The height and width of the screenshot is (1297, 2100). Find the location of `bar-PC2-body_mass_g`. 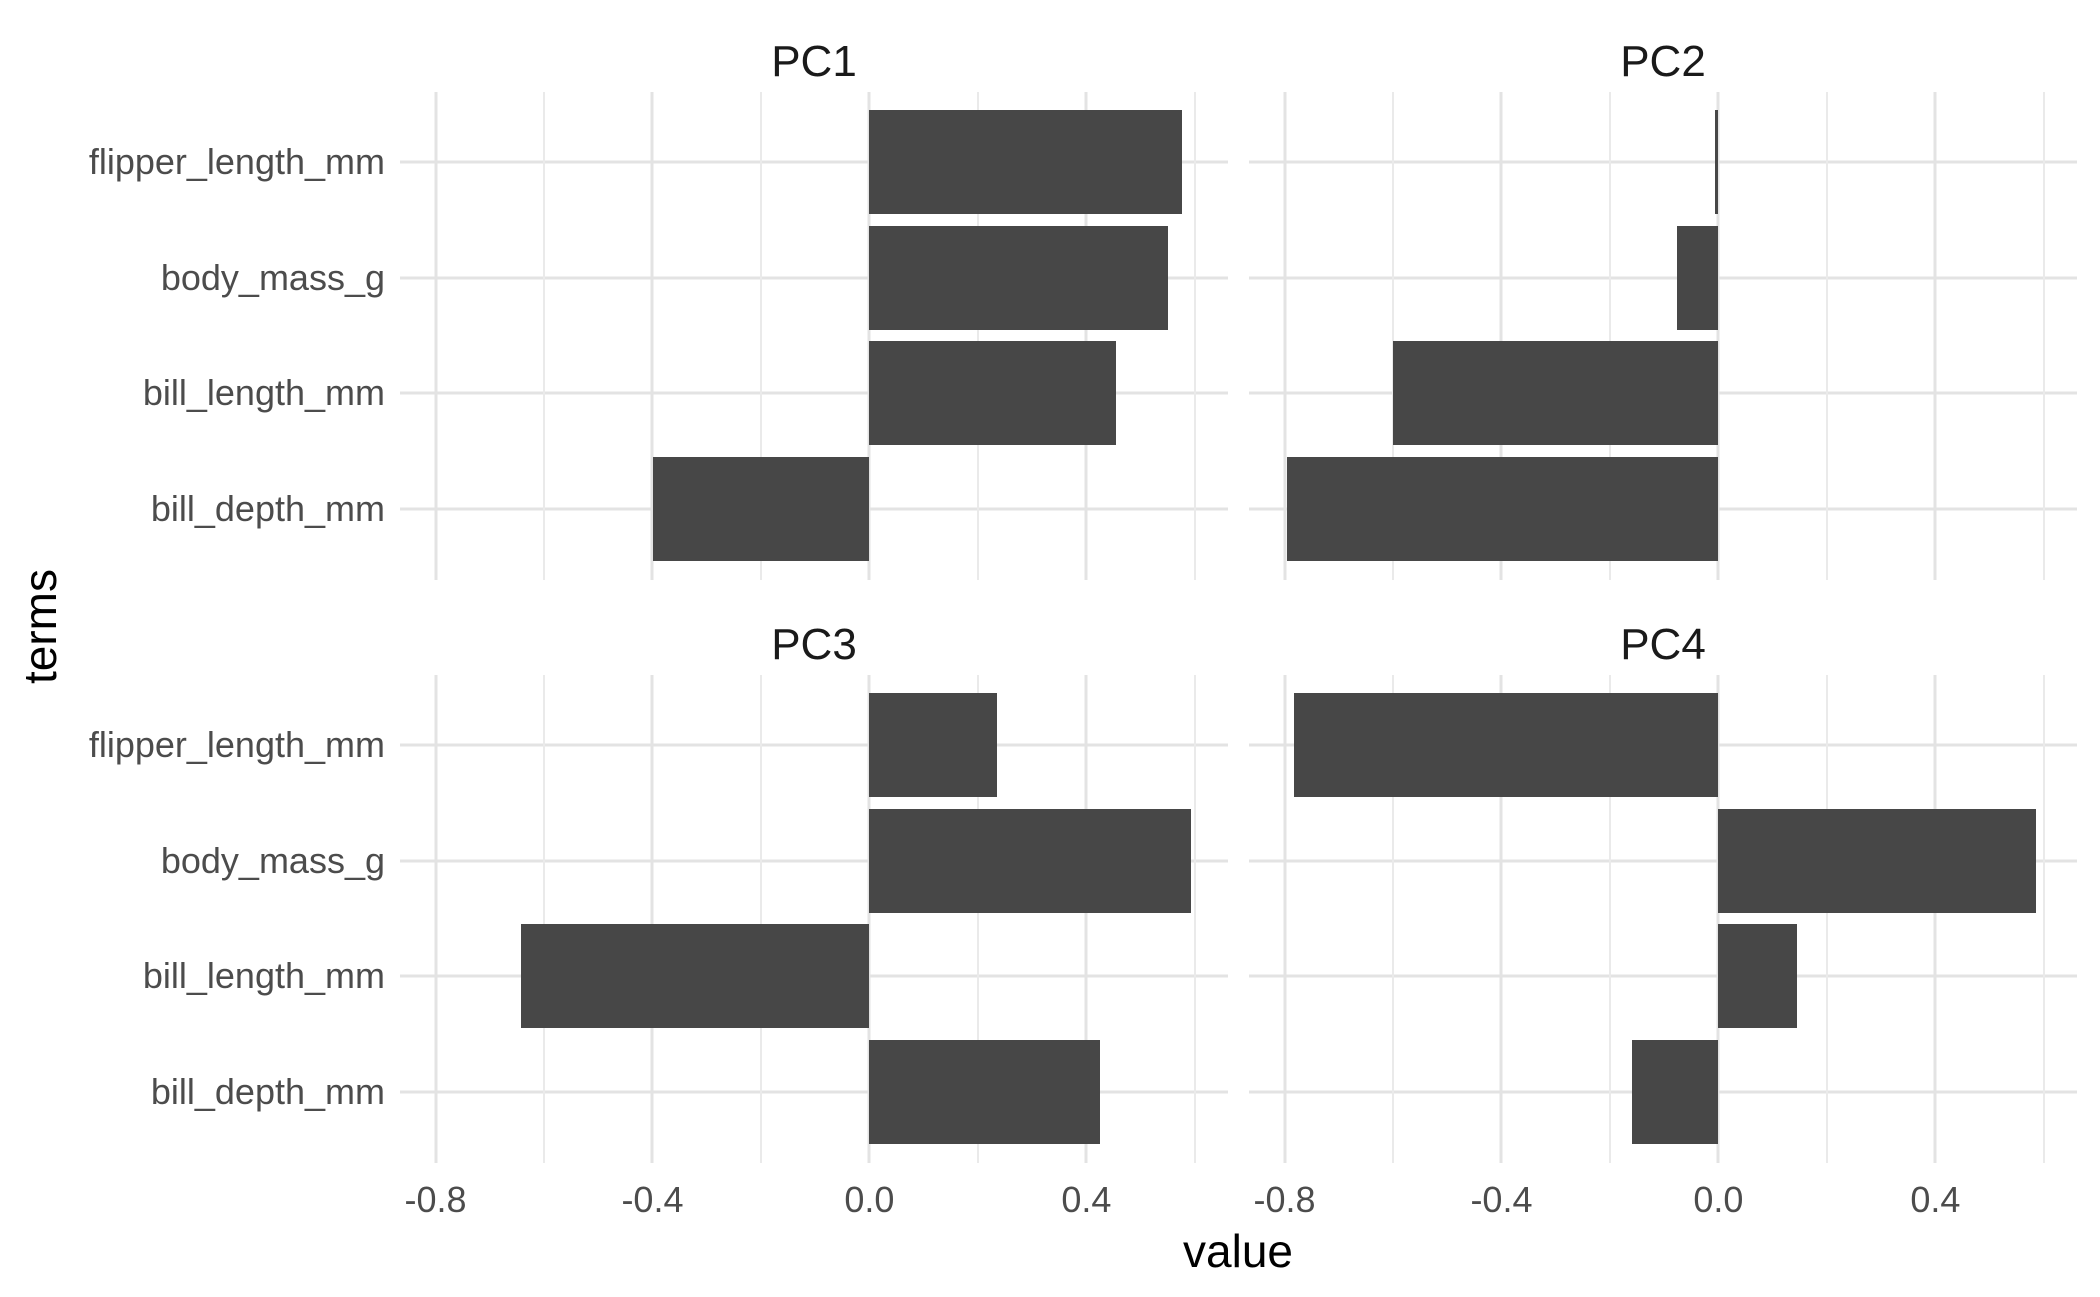

bar-PC2-body_mass_g is located at coordinates (1698, 277).